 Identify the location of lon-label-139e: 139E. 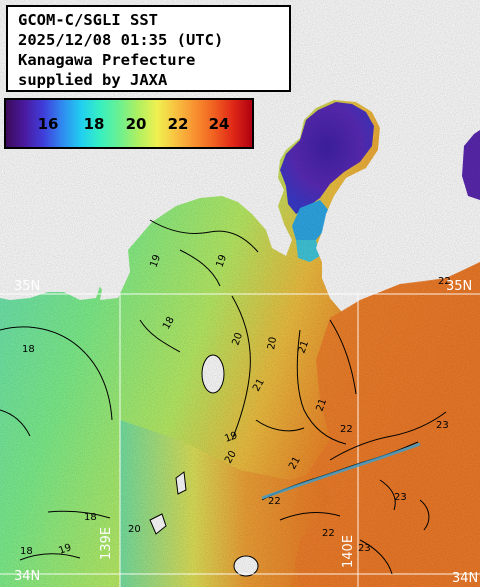
(106, 543).